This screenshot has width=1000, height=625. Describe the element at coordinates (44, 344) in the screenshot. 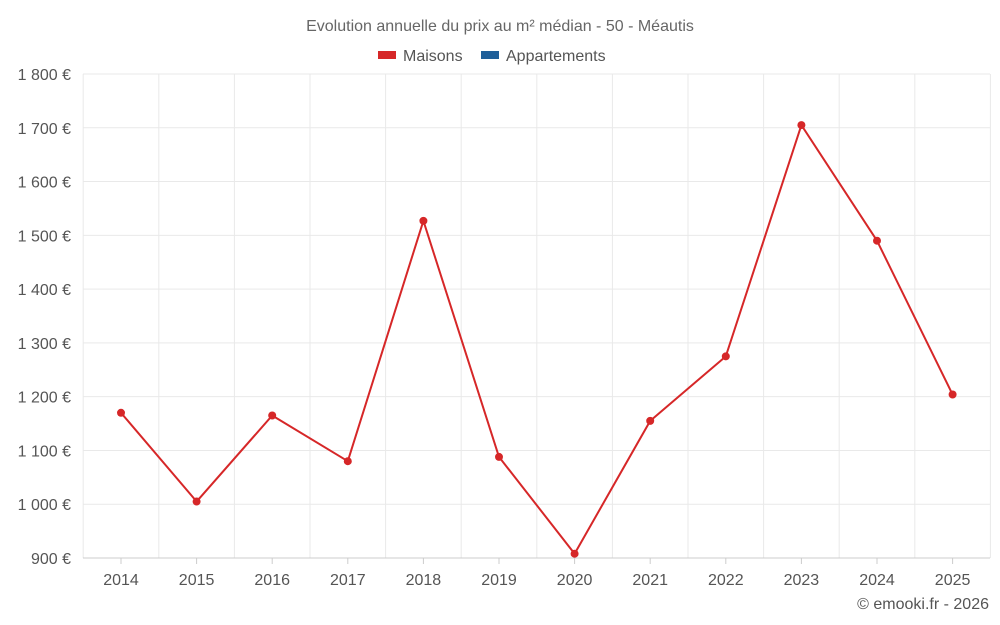

I see `y-tick-label: 1 300 €` at that location.